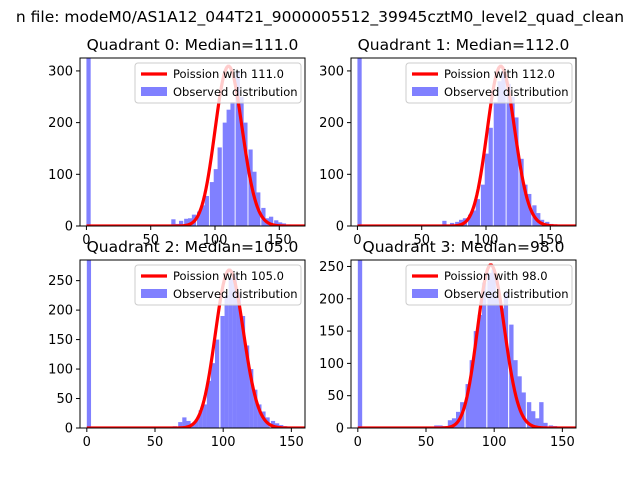 Image resolution: width=640 pixels, height=480 pixels. What do you see at coordinates (228, 74) in the screenshot?
I see `legend-fit-label: Poission with 111.0` at bounding box center [228, 74].